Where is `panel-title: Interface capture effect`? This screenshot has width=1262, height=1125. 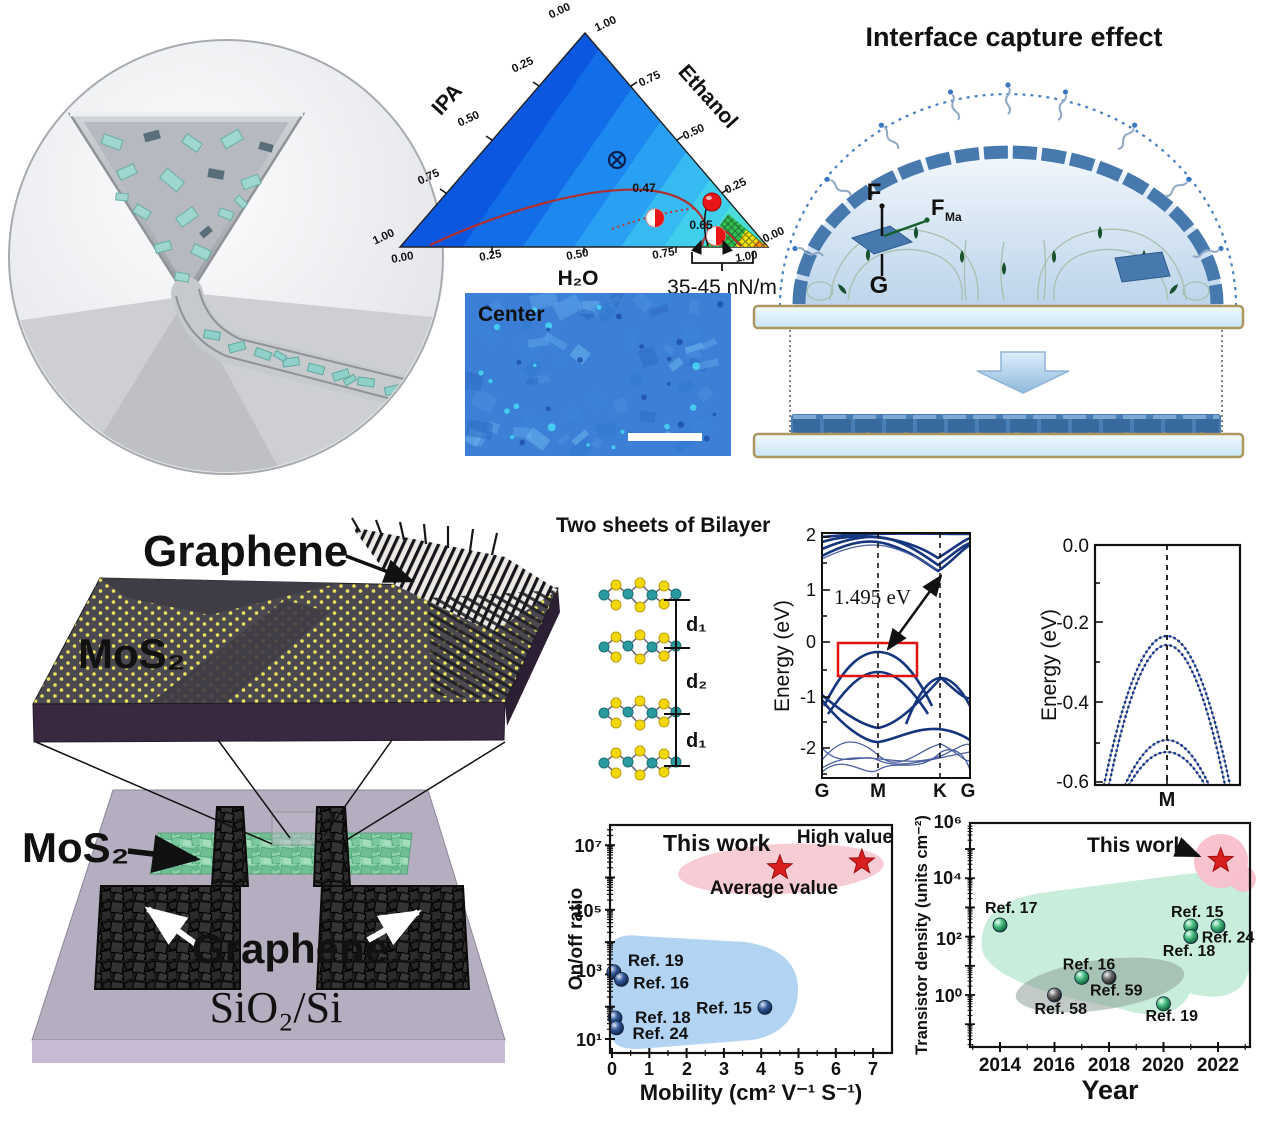 panel-title: Interface capture effect is located at coordinates (1013, 37).